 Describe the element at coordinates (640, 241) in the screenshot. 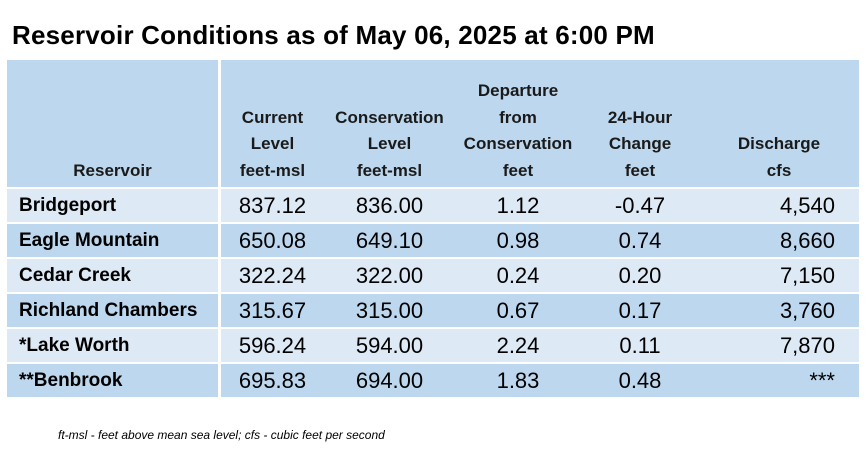

I see `change-24h-cell: 0.74` at that location.